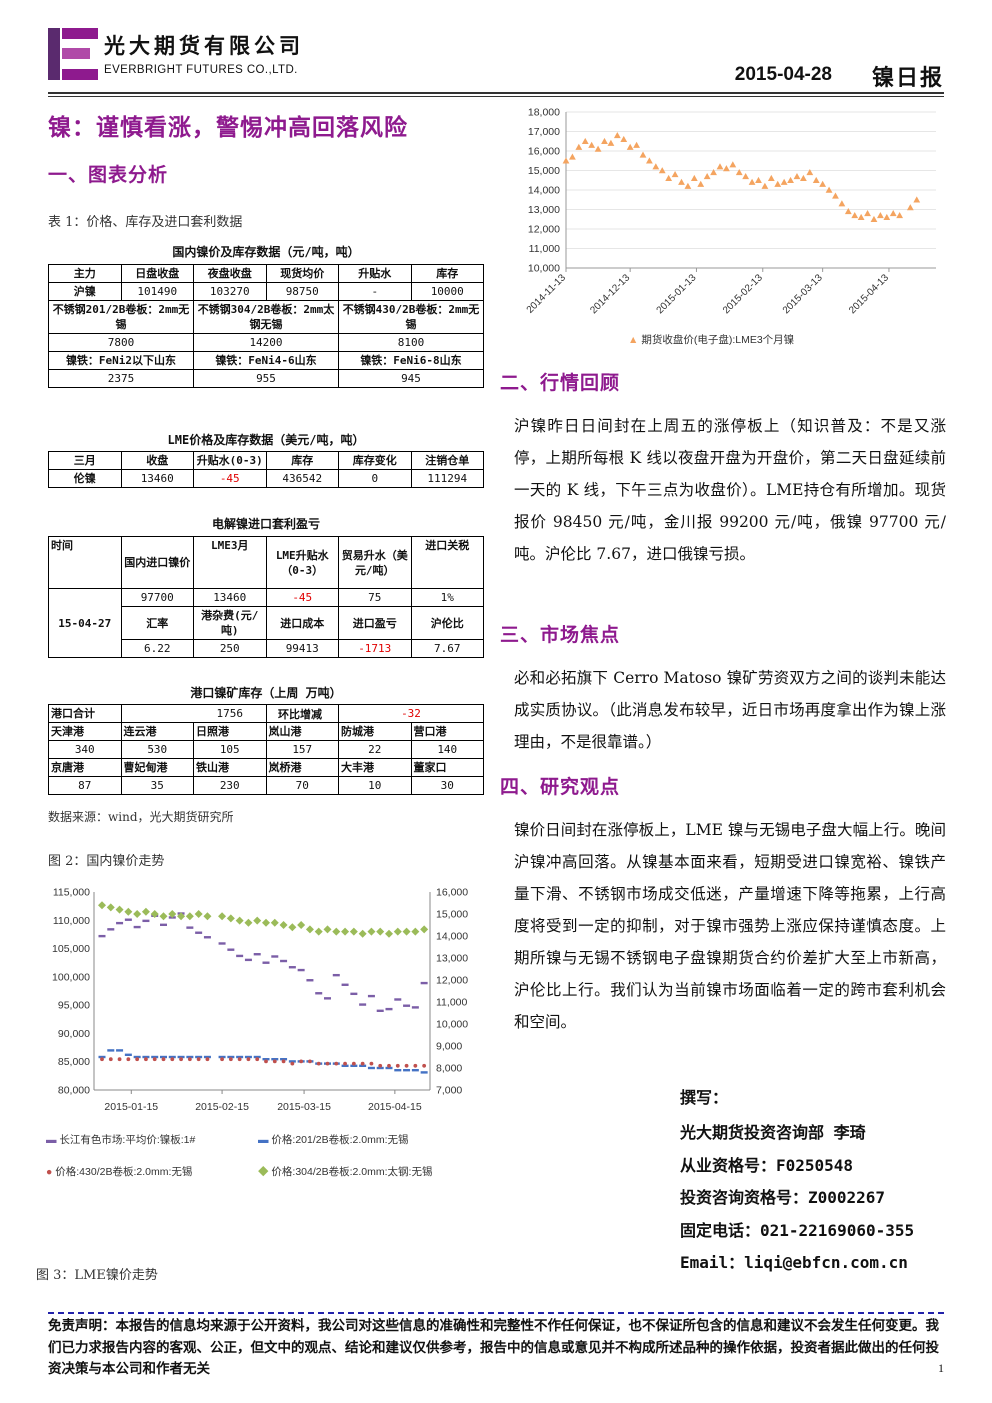 The height and width of the screenshot is (1403, 992). Describe the element at coordinates (633, 340) in the screenshot. I see `legend-marker-triangle: ▲` at that location.